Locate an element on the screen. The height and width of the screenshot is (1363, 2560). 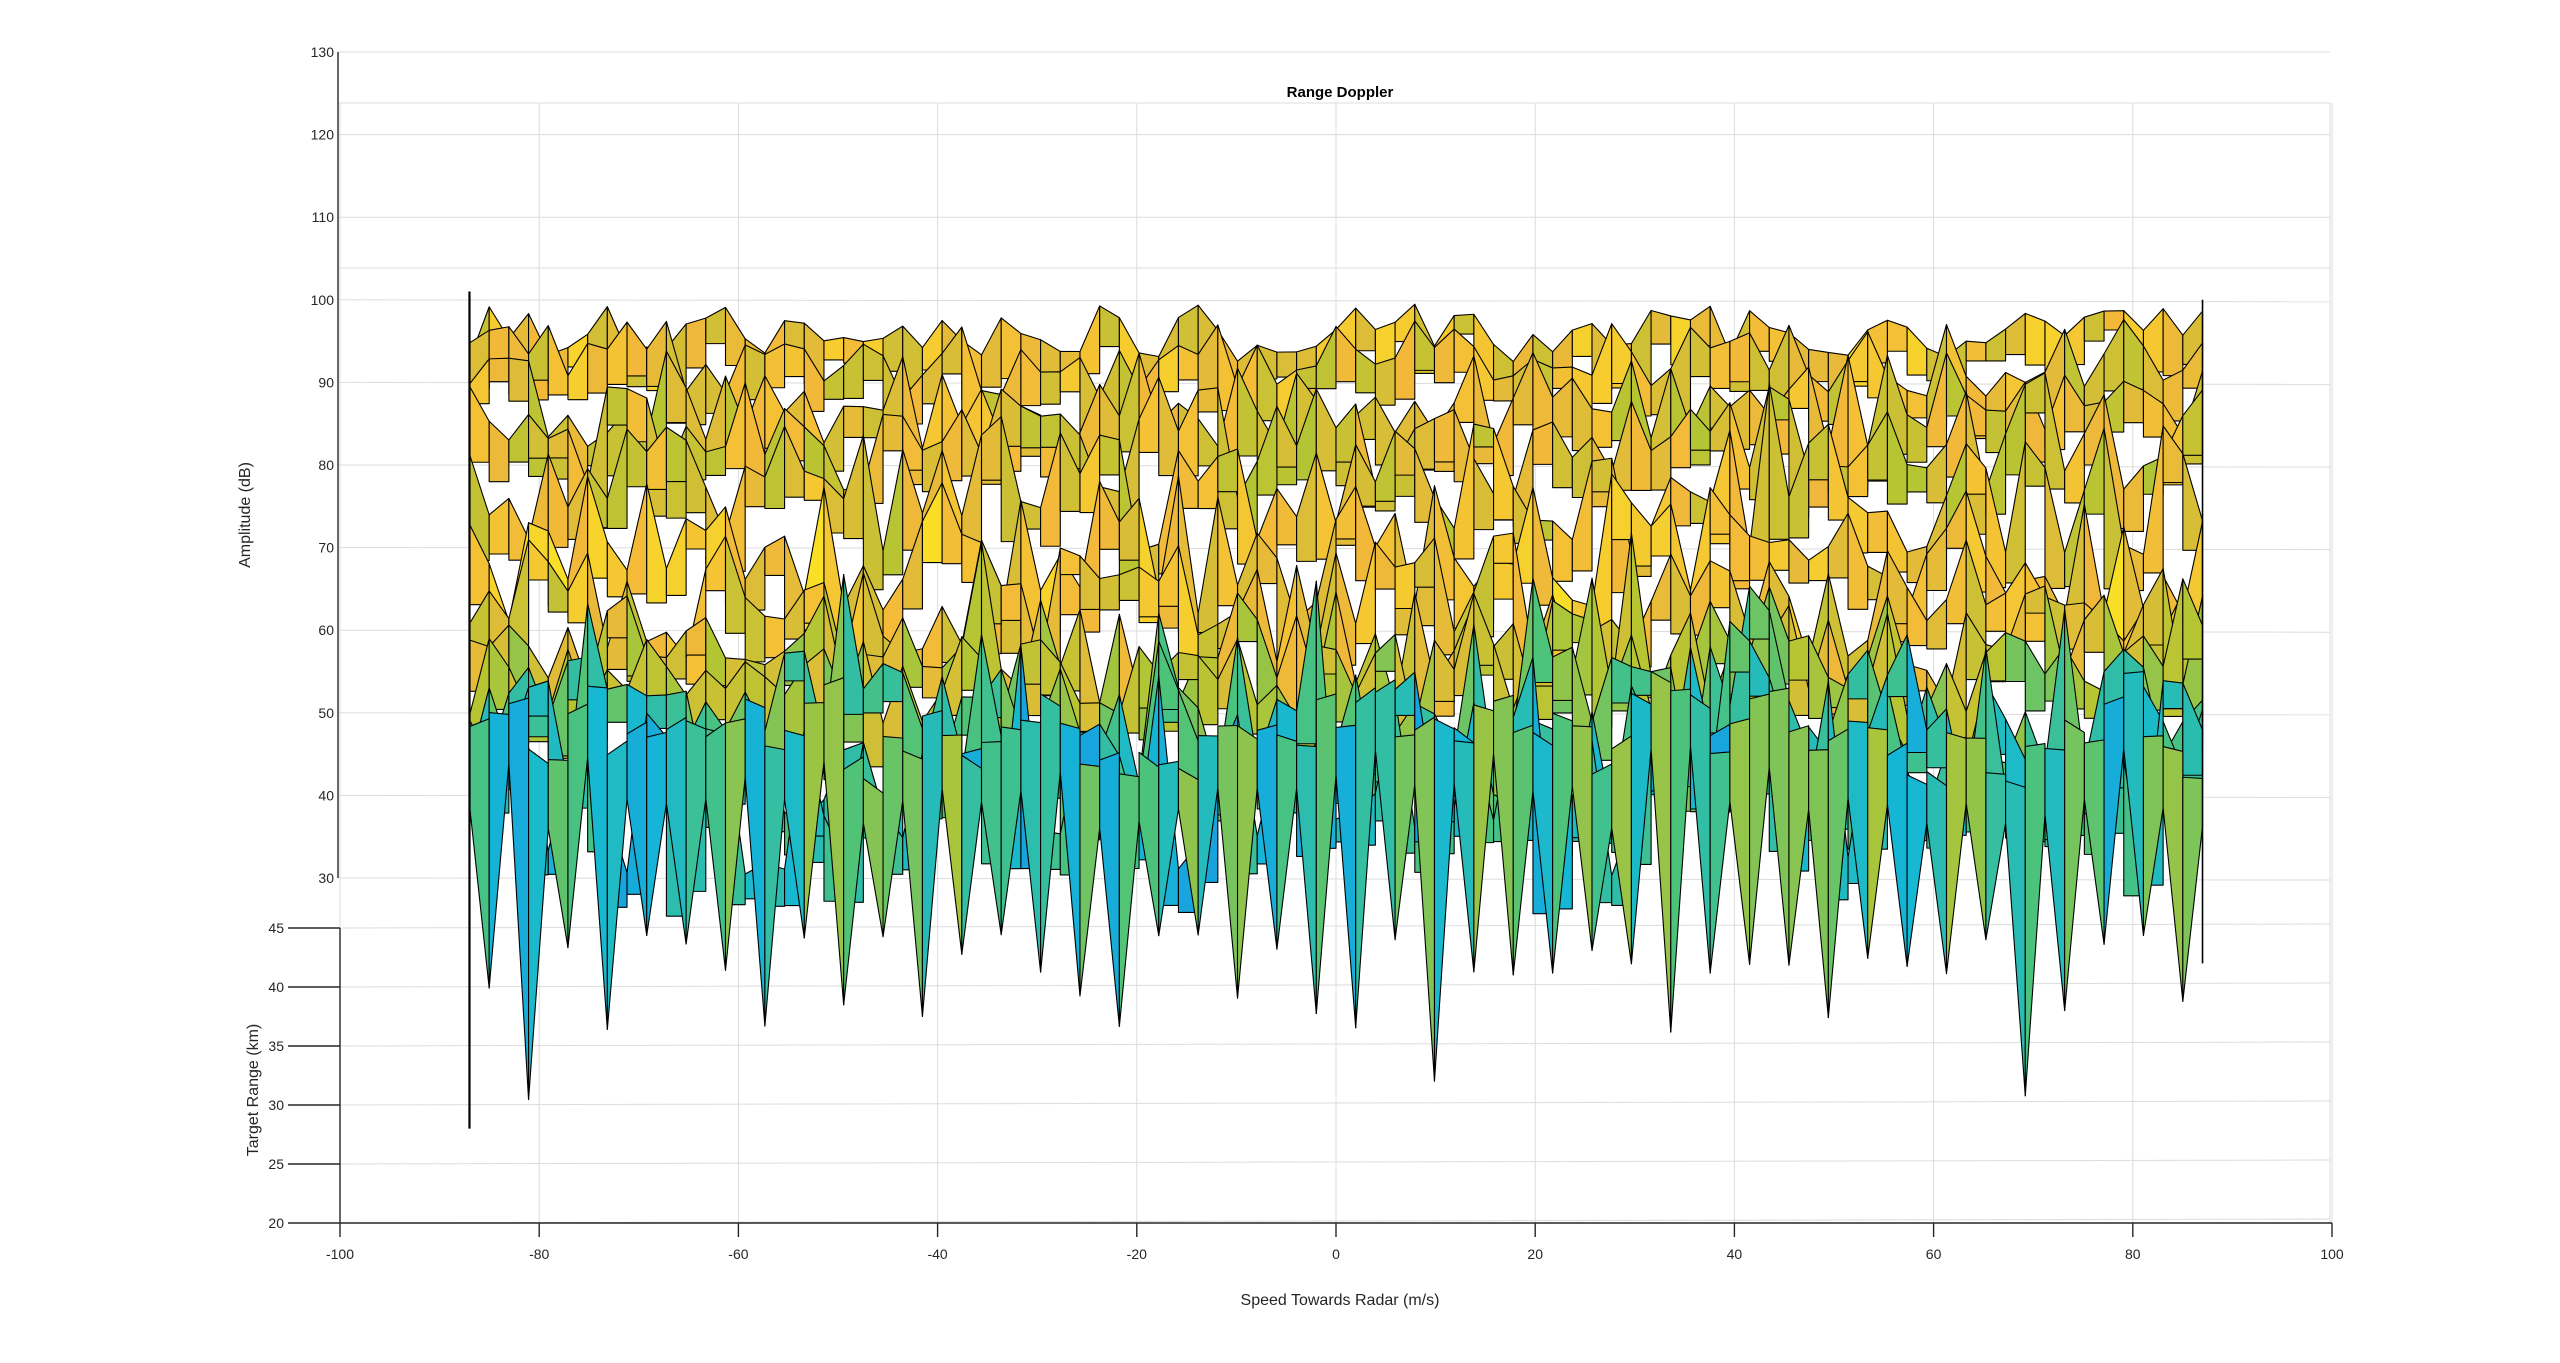
z-axis-label: Amplitude (dB) is located at coordinates (245, 515).